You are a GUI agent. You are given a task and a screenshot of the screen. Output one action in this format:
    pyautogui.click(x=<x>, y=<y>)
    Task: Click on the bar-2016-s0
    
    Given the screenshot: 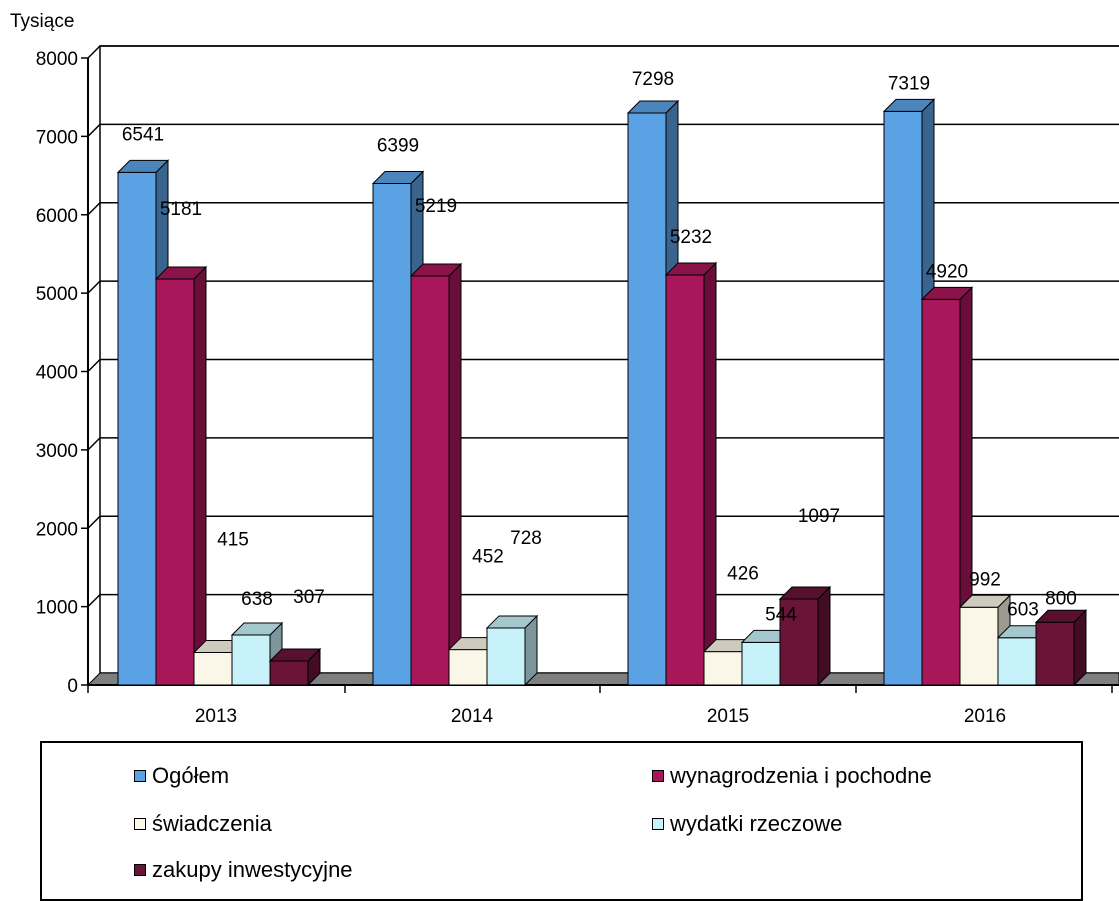 What is the action you would take?
    pyautogui.click(x=903, y=398)
    